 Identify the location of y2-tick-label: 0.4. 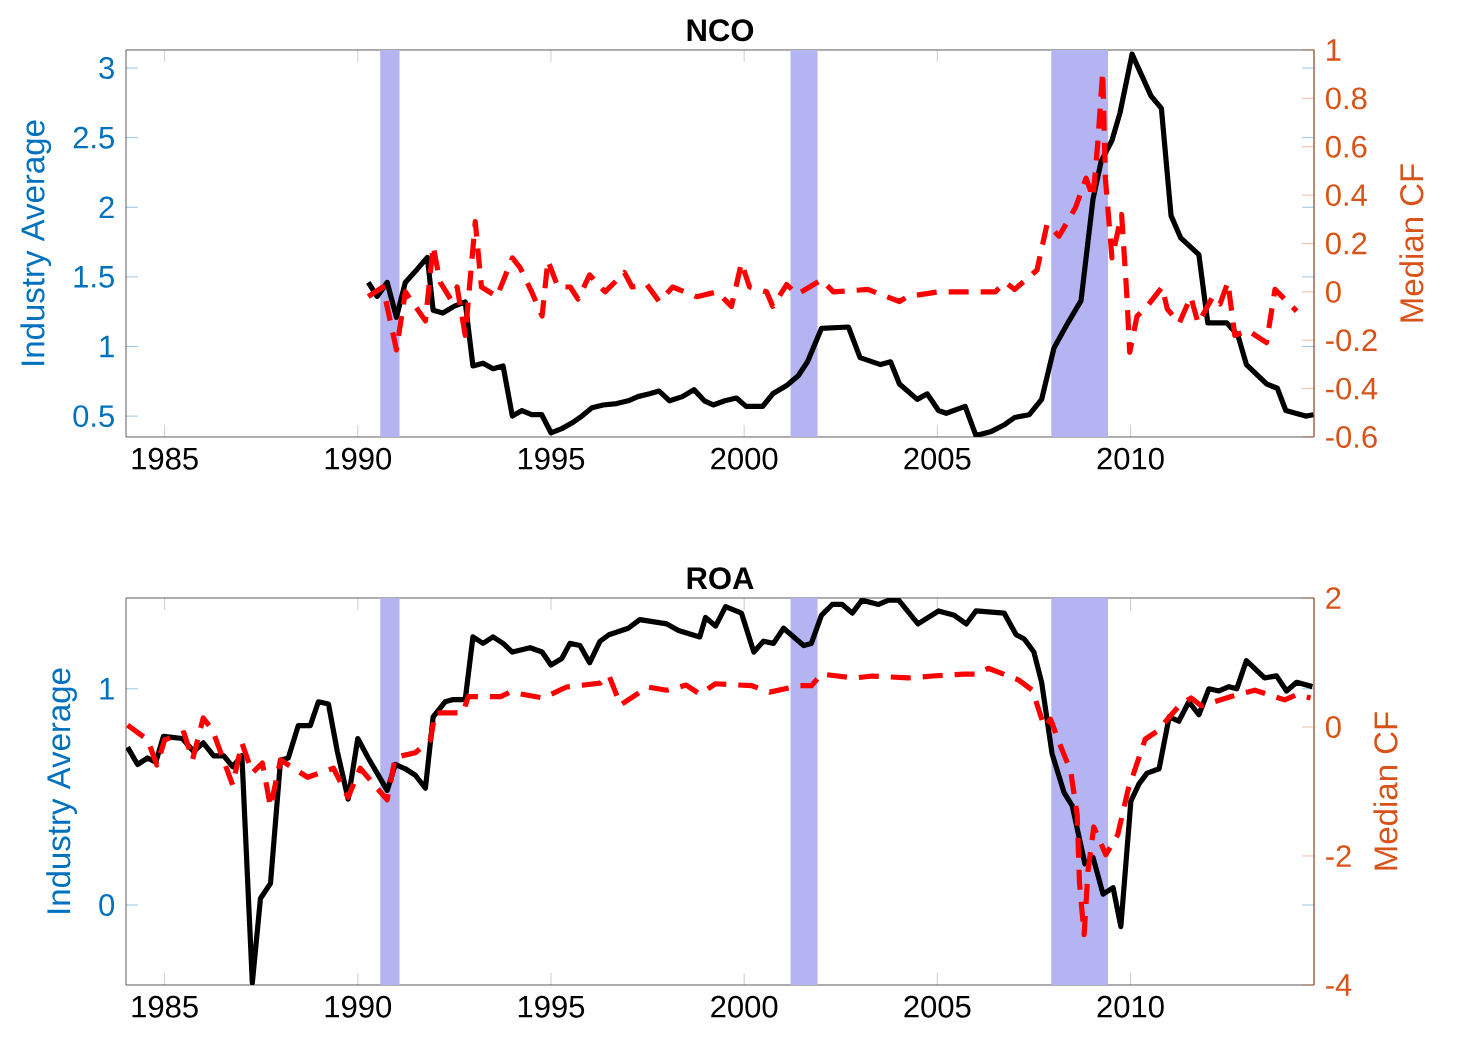
(1346, 195).